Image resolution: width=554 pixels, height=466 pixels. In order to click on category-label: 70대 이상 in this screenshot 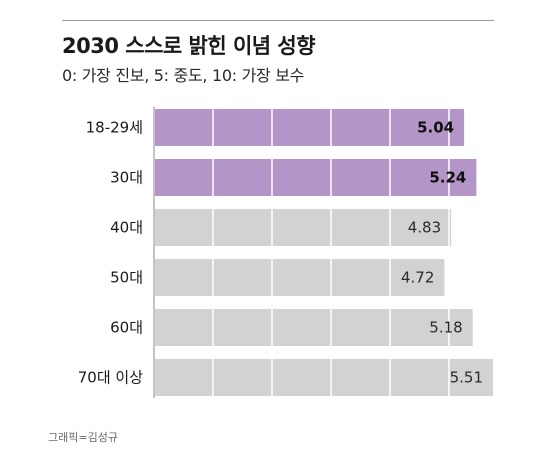, I will do `click(110, 378)`.